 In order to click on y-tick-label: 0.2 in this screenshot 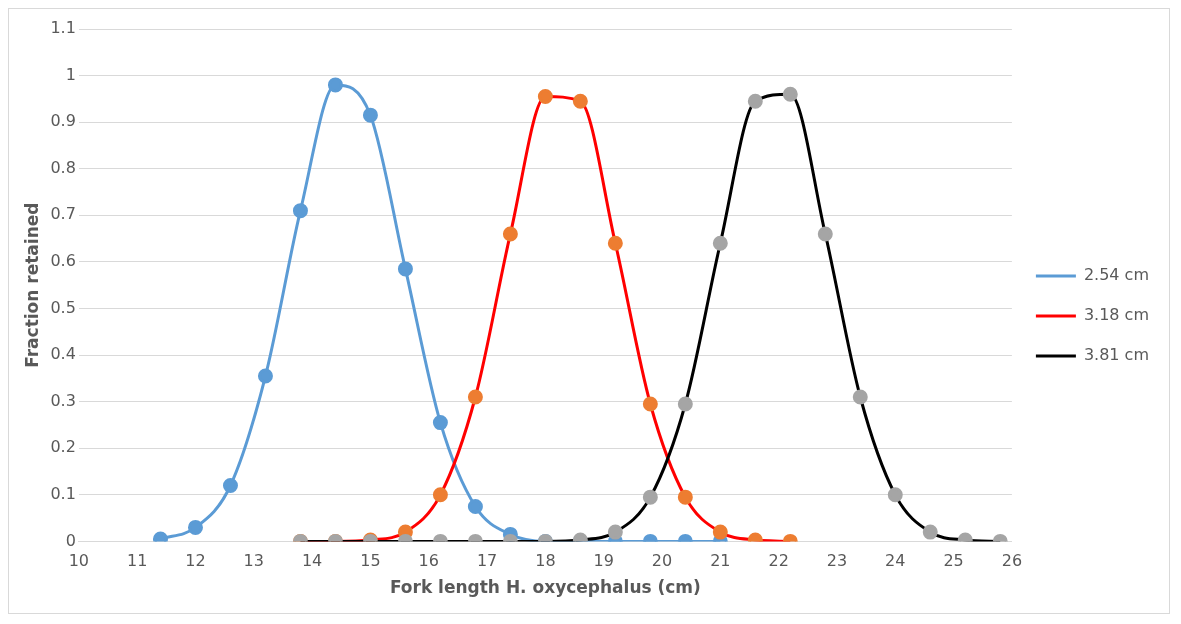, I will do `click(63, 447)`.